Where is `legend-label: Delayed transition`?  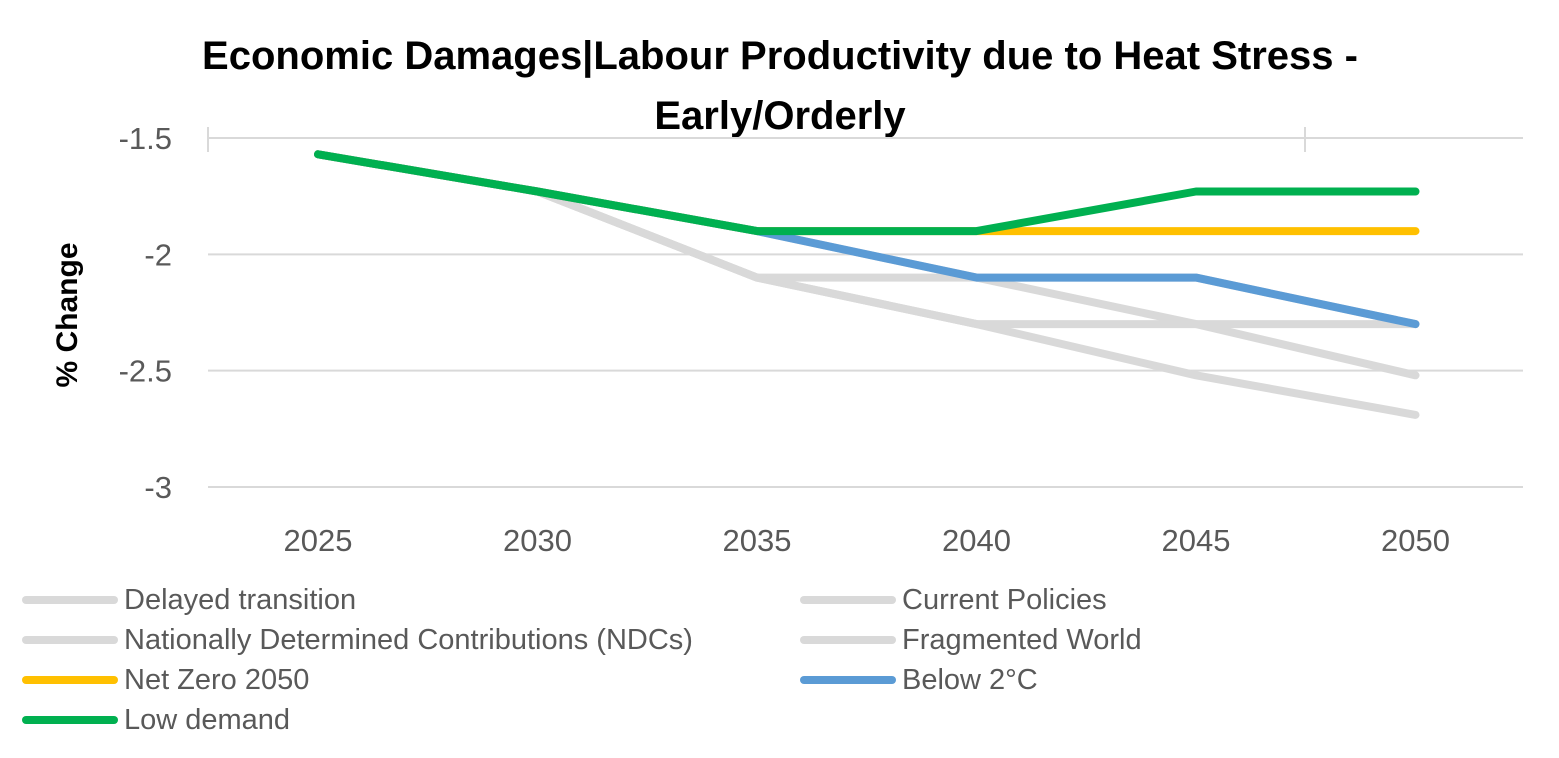 legend-label: Delayed transition is located at coordinates (240, 599).